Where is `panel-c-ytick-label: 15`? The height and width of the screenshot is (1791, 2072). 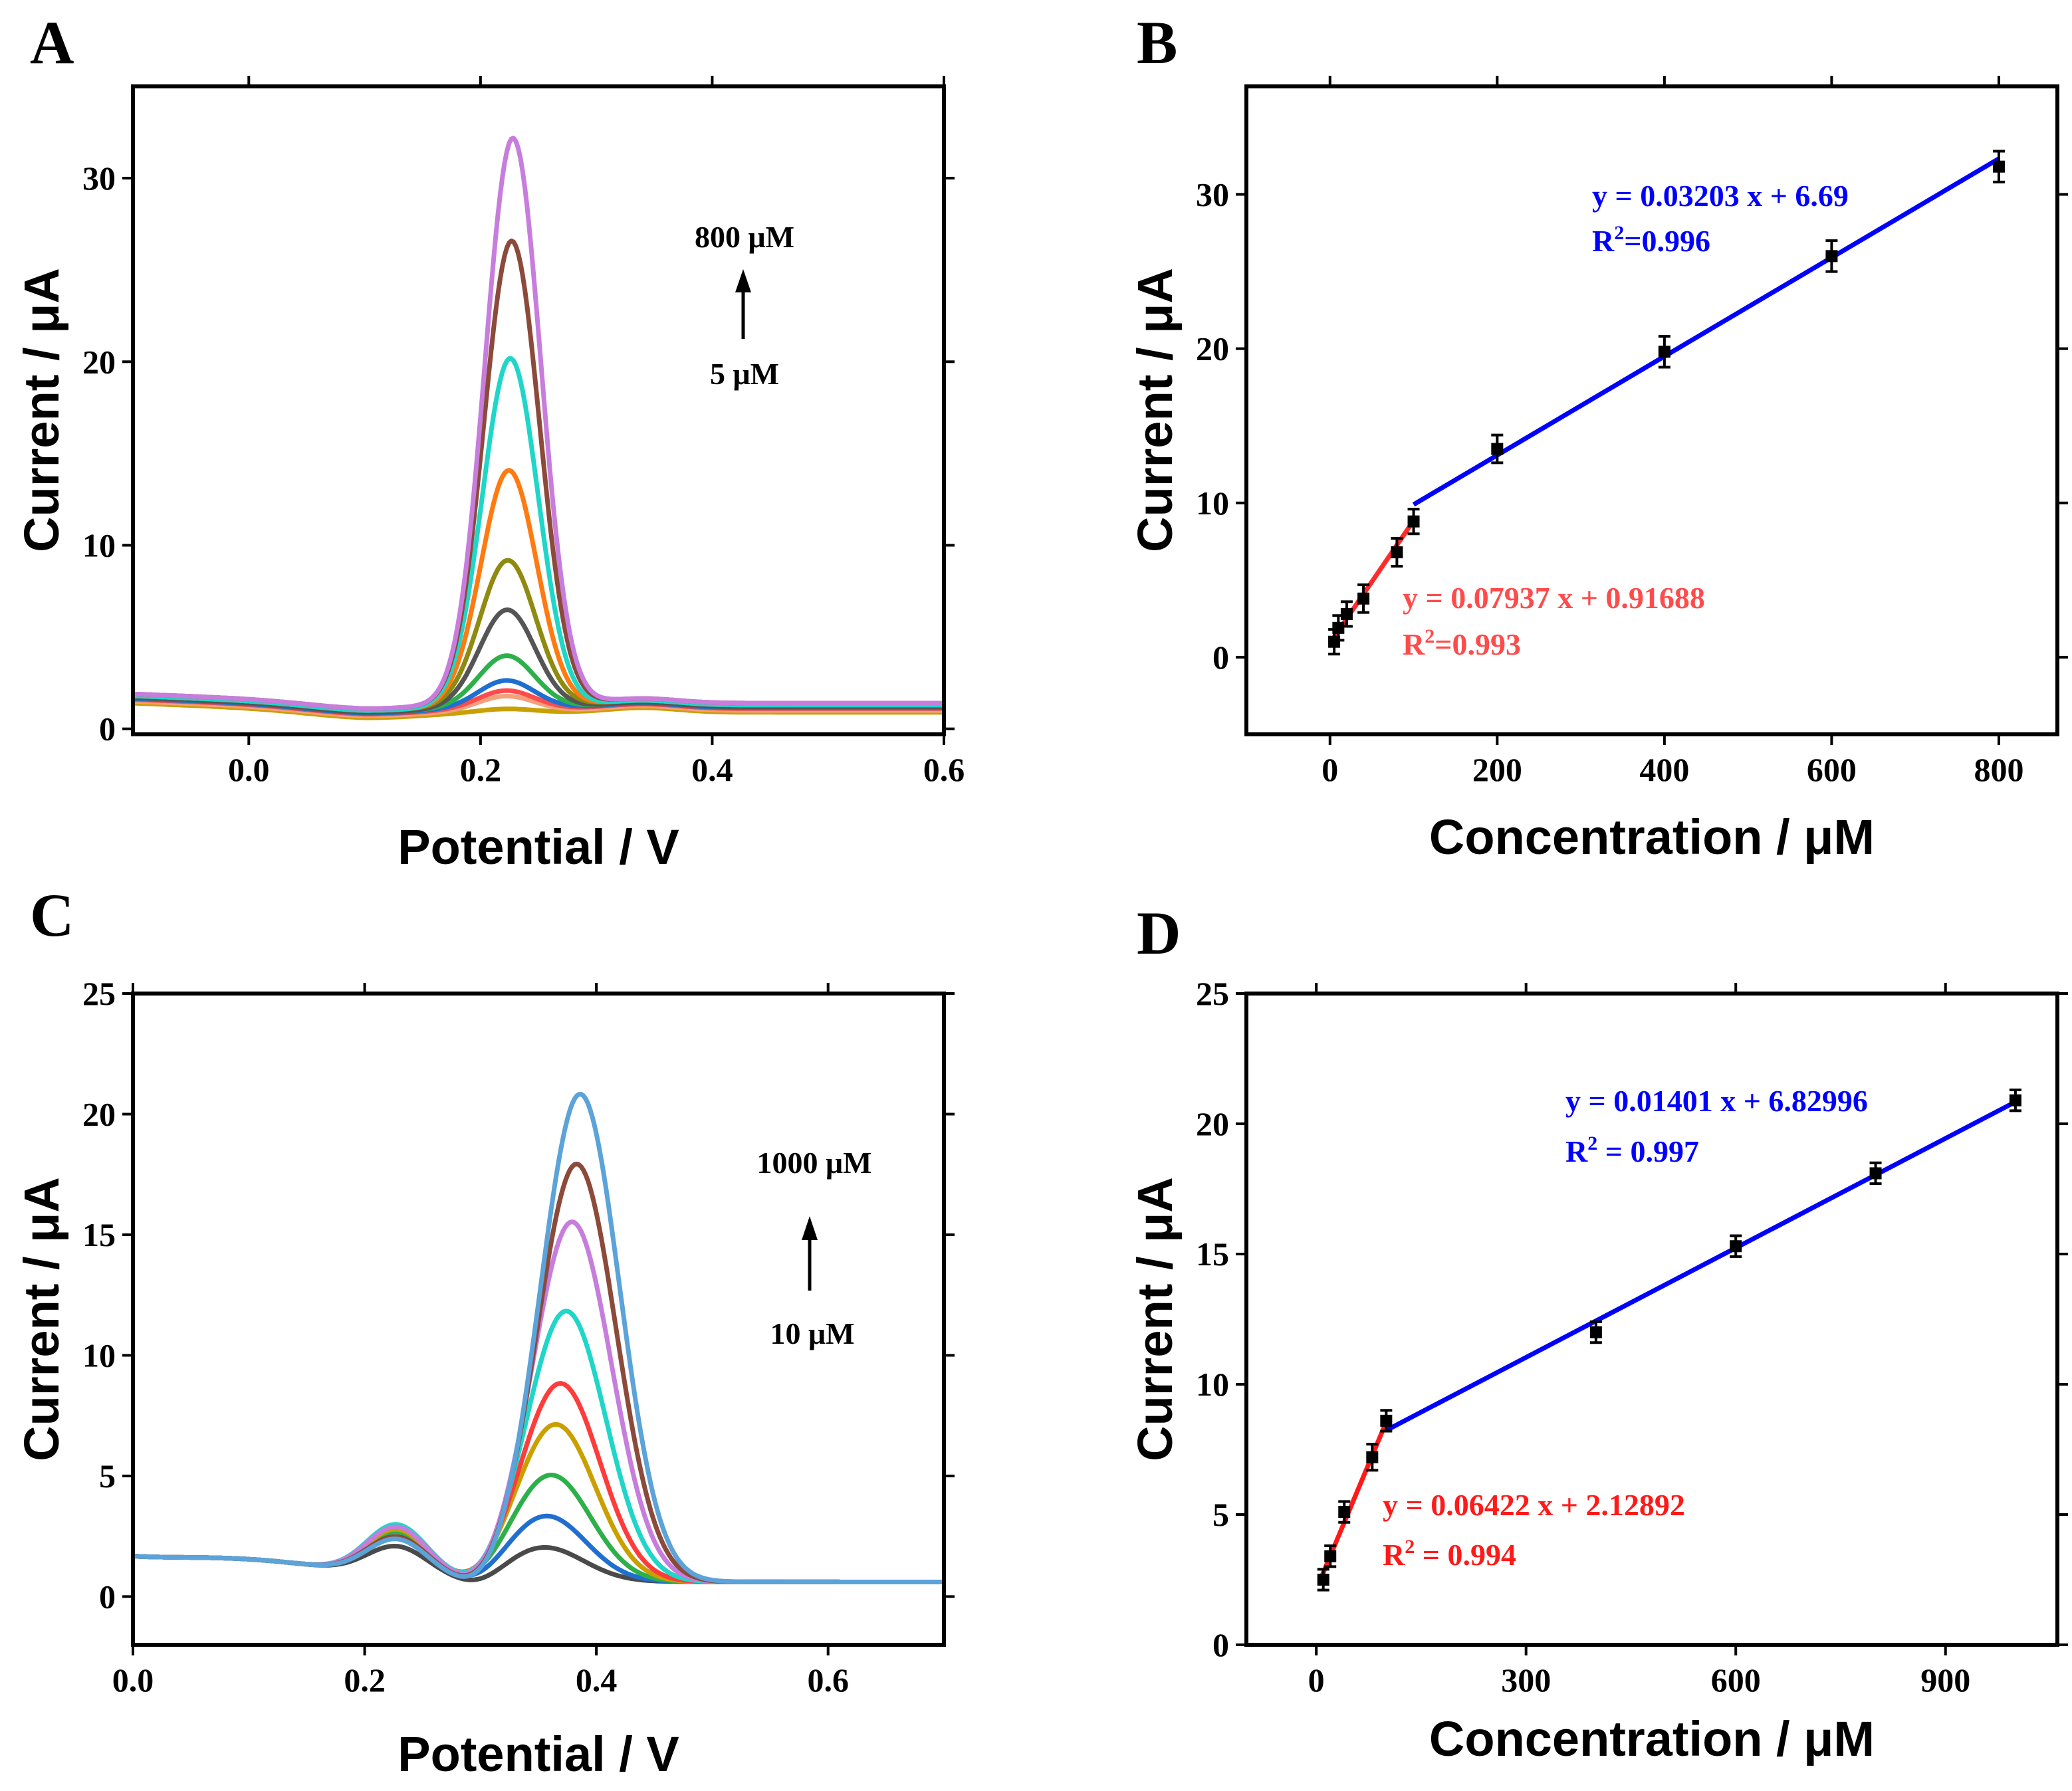 panel-c-ytick-label: 15 is located at coordinates (99, 1234).